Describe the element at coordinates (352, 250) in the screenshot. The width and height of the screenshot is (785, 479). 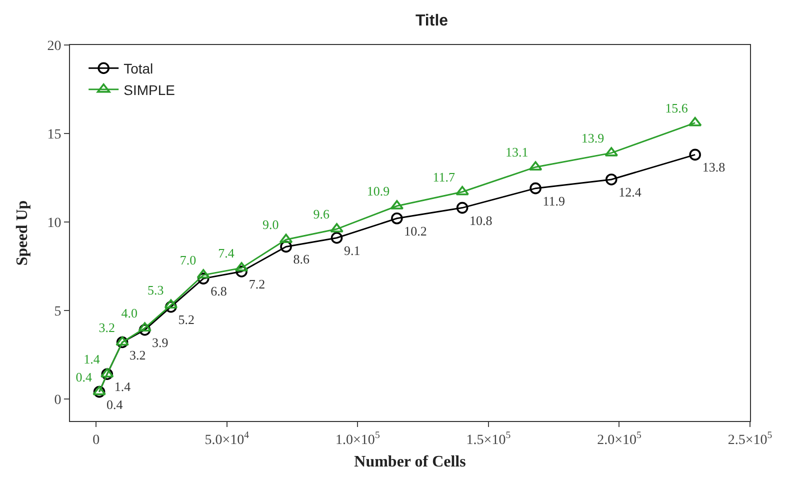
I see `data-label: 9.1` at that location.